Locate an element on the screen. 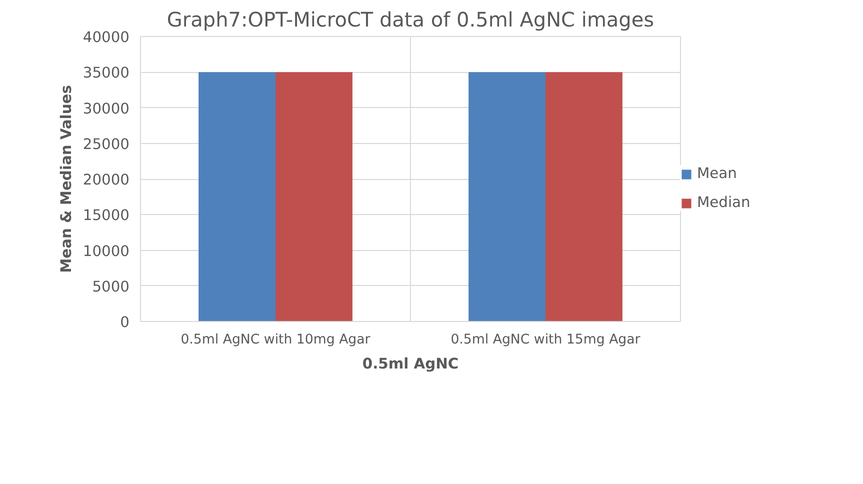 Image resolution: width=863 pixels, height=484 pixels. y-tick-label: 0 is located at coordinates (125, 322).